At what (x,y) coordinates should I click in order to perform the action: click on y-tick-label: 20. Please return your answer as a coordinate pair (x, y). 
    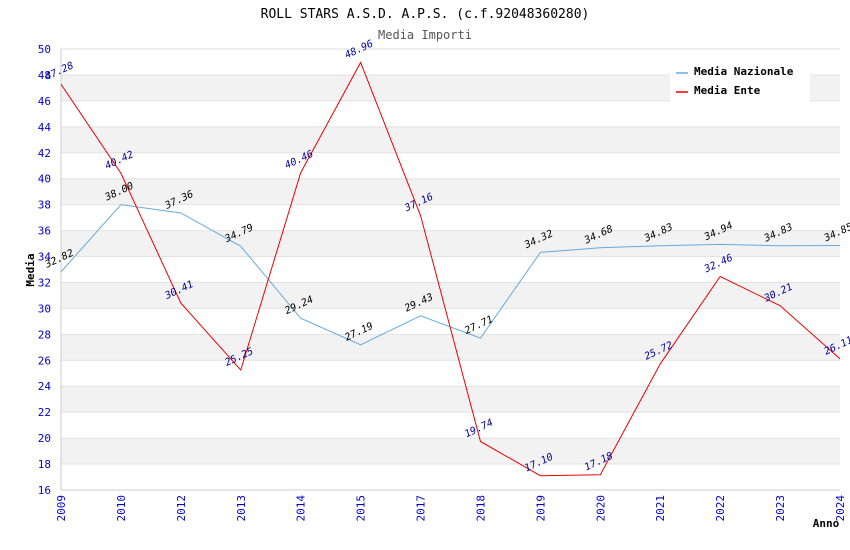
    Looking at the image, I should click on (44, 438).